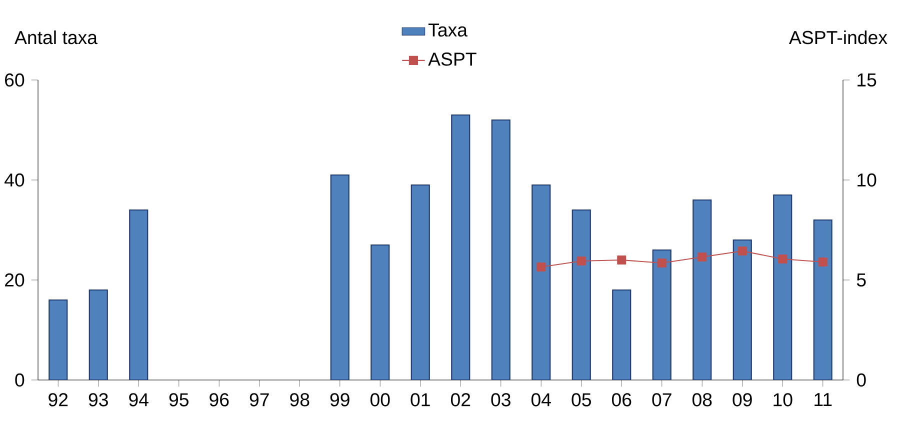  What do you see at coordinates (219, 399) in the screenshot?
I see `x-tick-label: 96` at bounding box center [219, 399].